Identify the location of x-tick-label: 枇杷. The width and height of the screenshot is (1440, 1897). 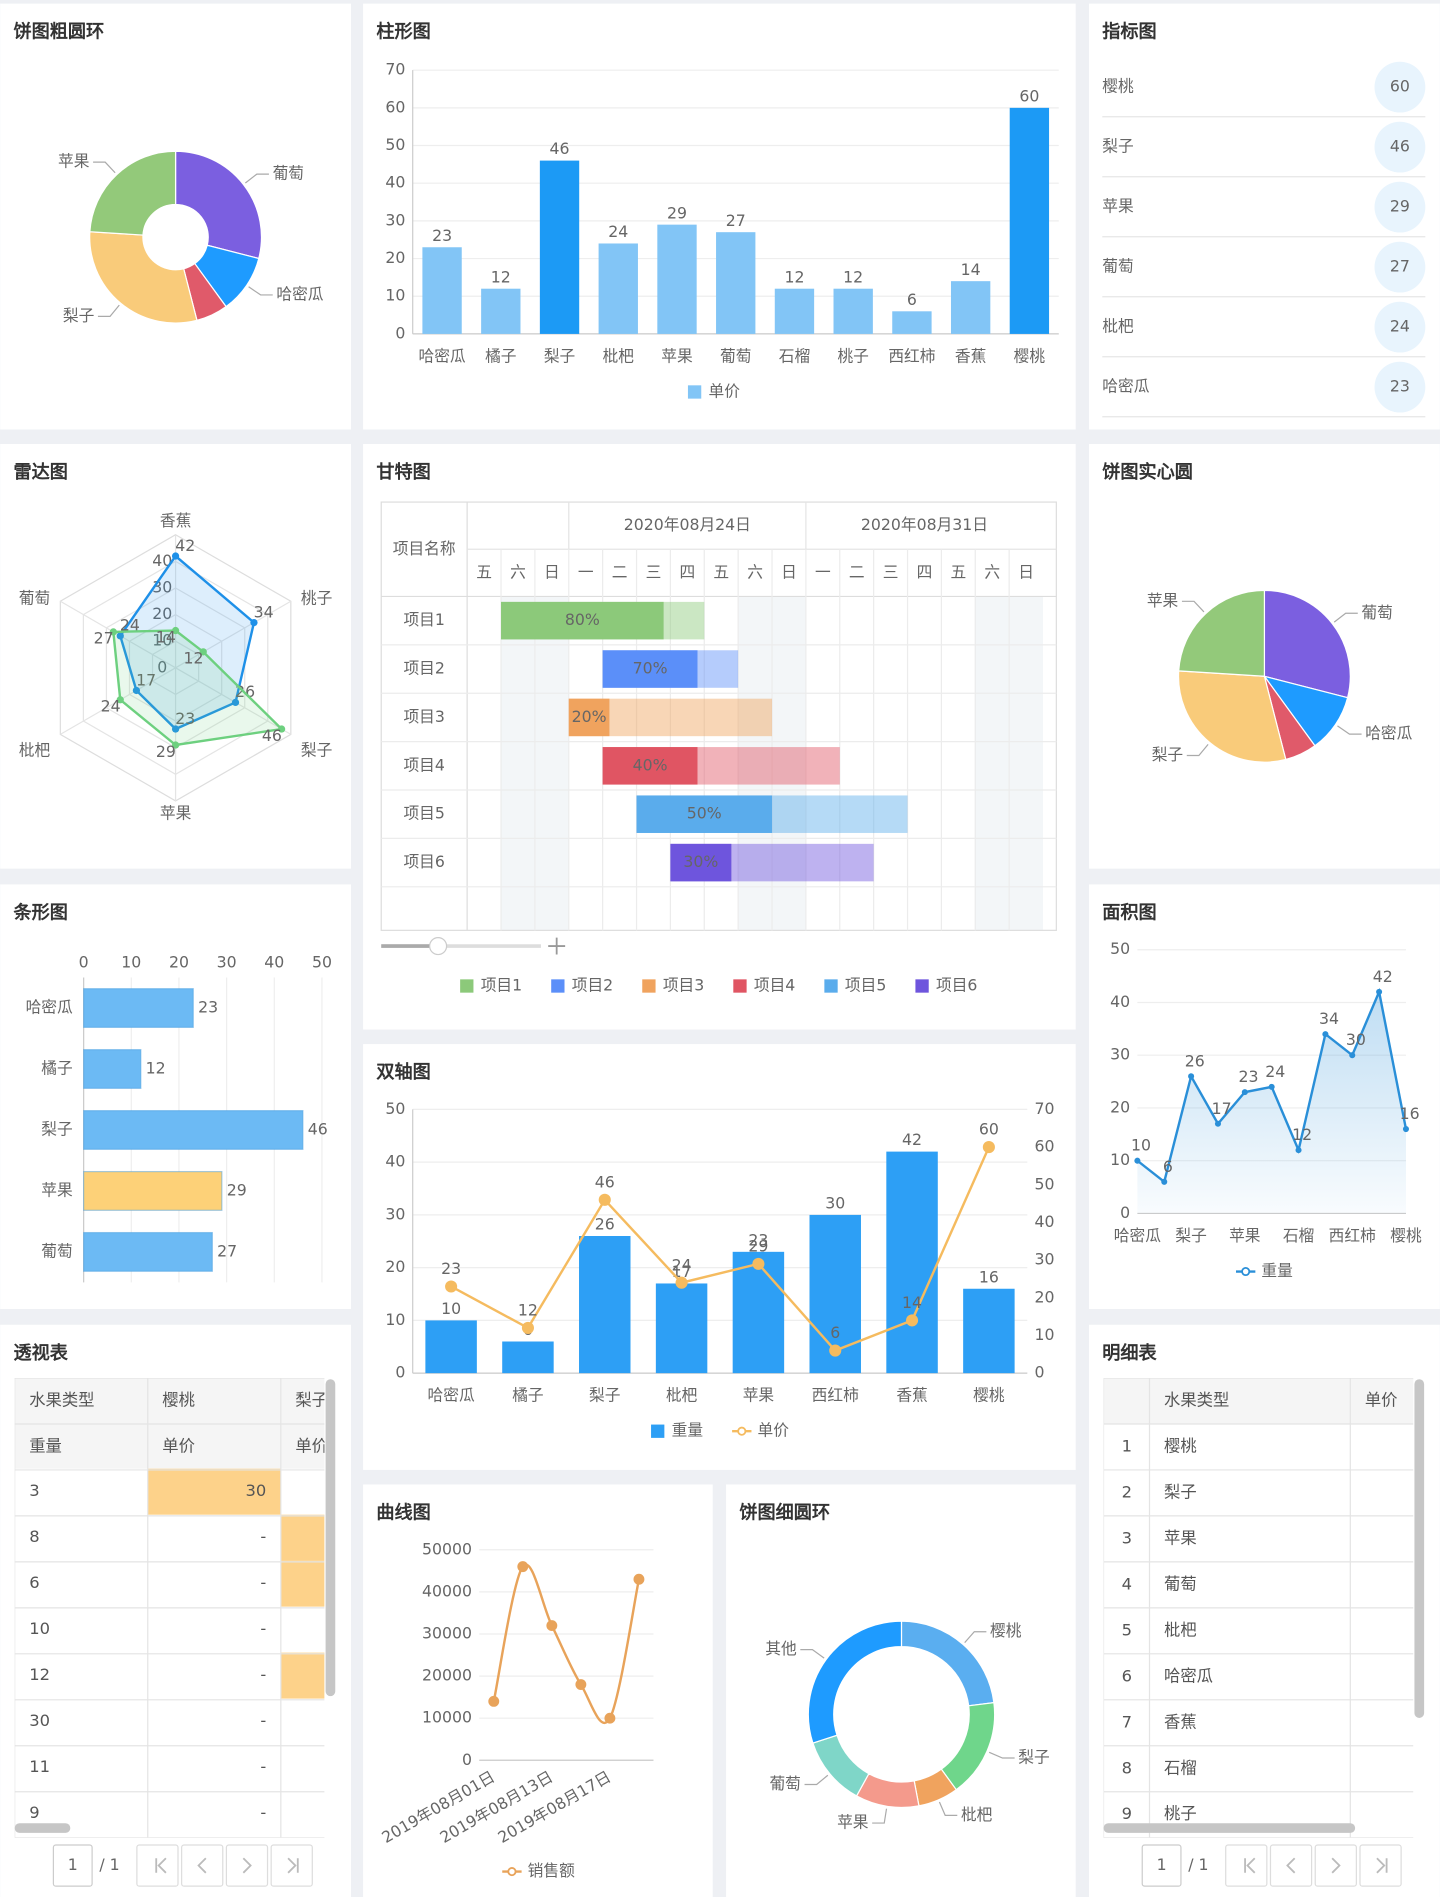
(619, 355).